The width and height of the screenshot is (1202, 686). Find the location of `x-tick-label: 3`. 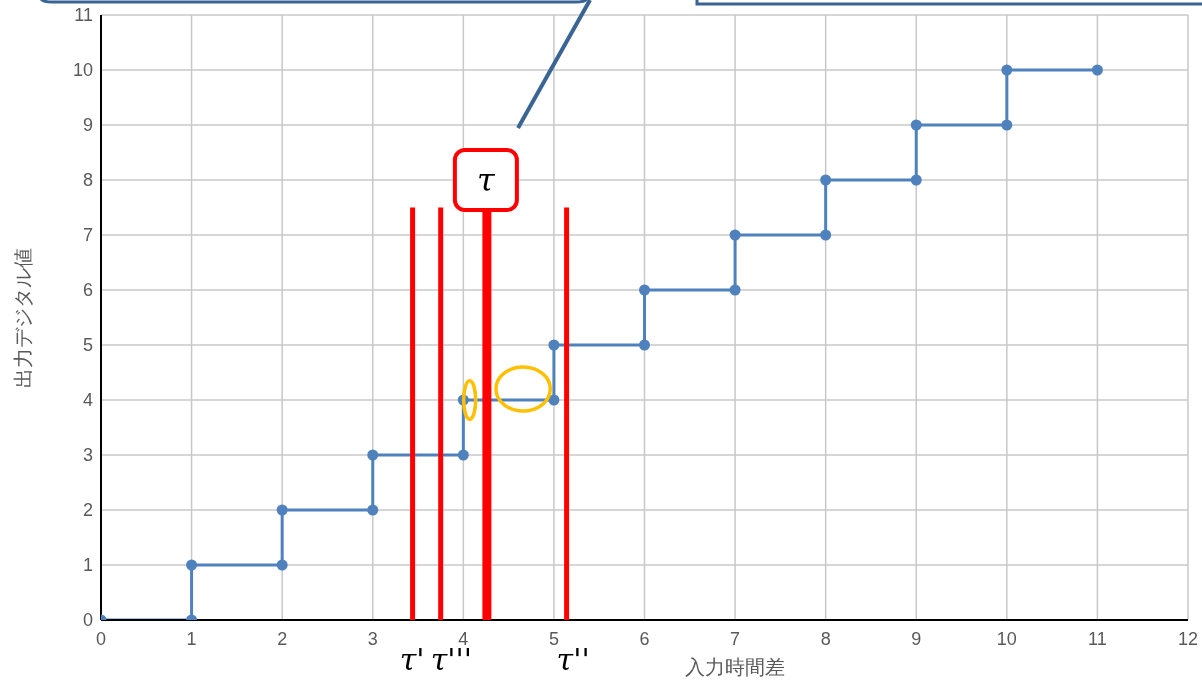

x-tick-label: 3 is located at coordinates (372, 638).